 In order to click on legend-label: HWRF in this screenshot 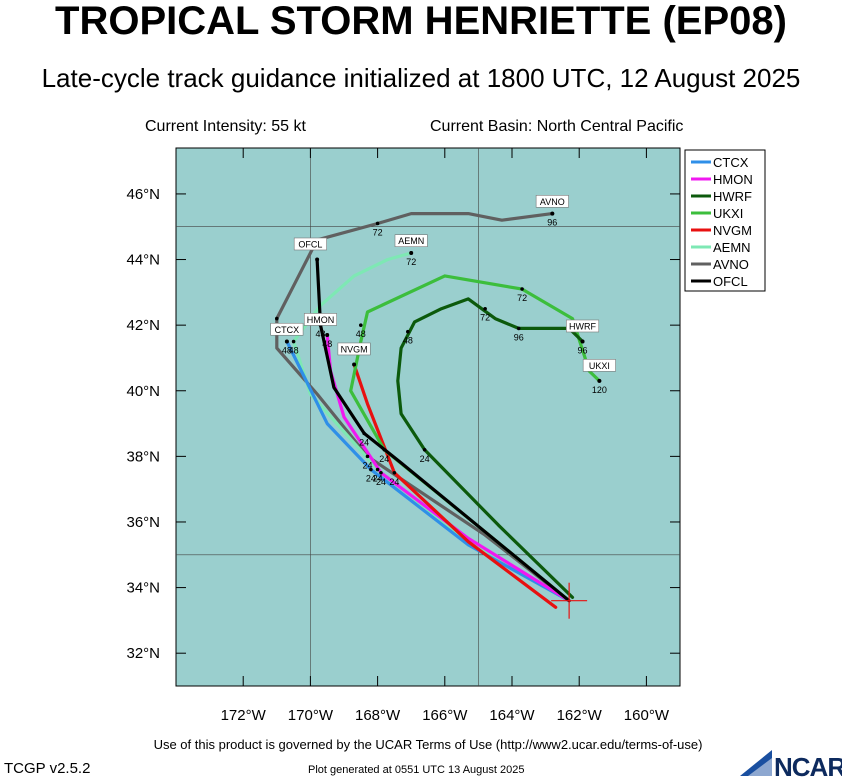, I will do `click(732, 196)`.